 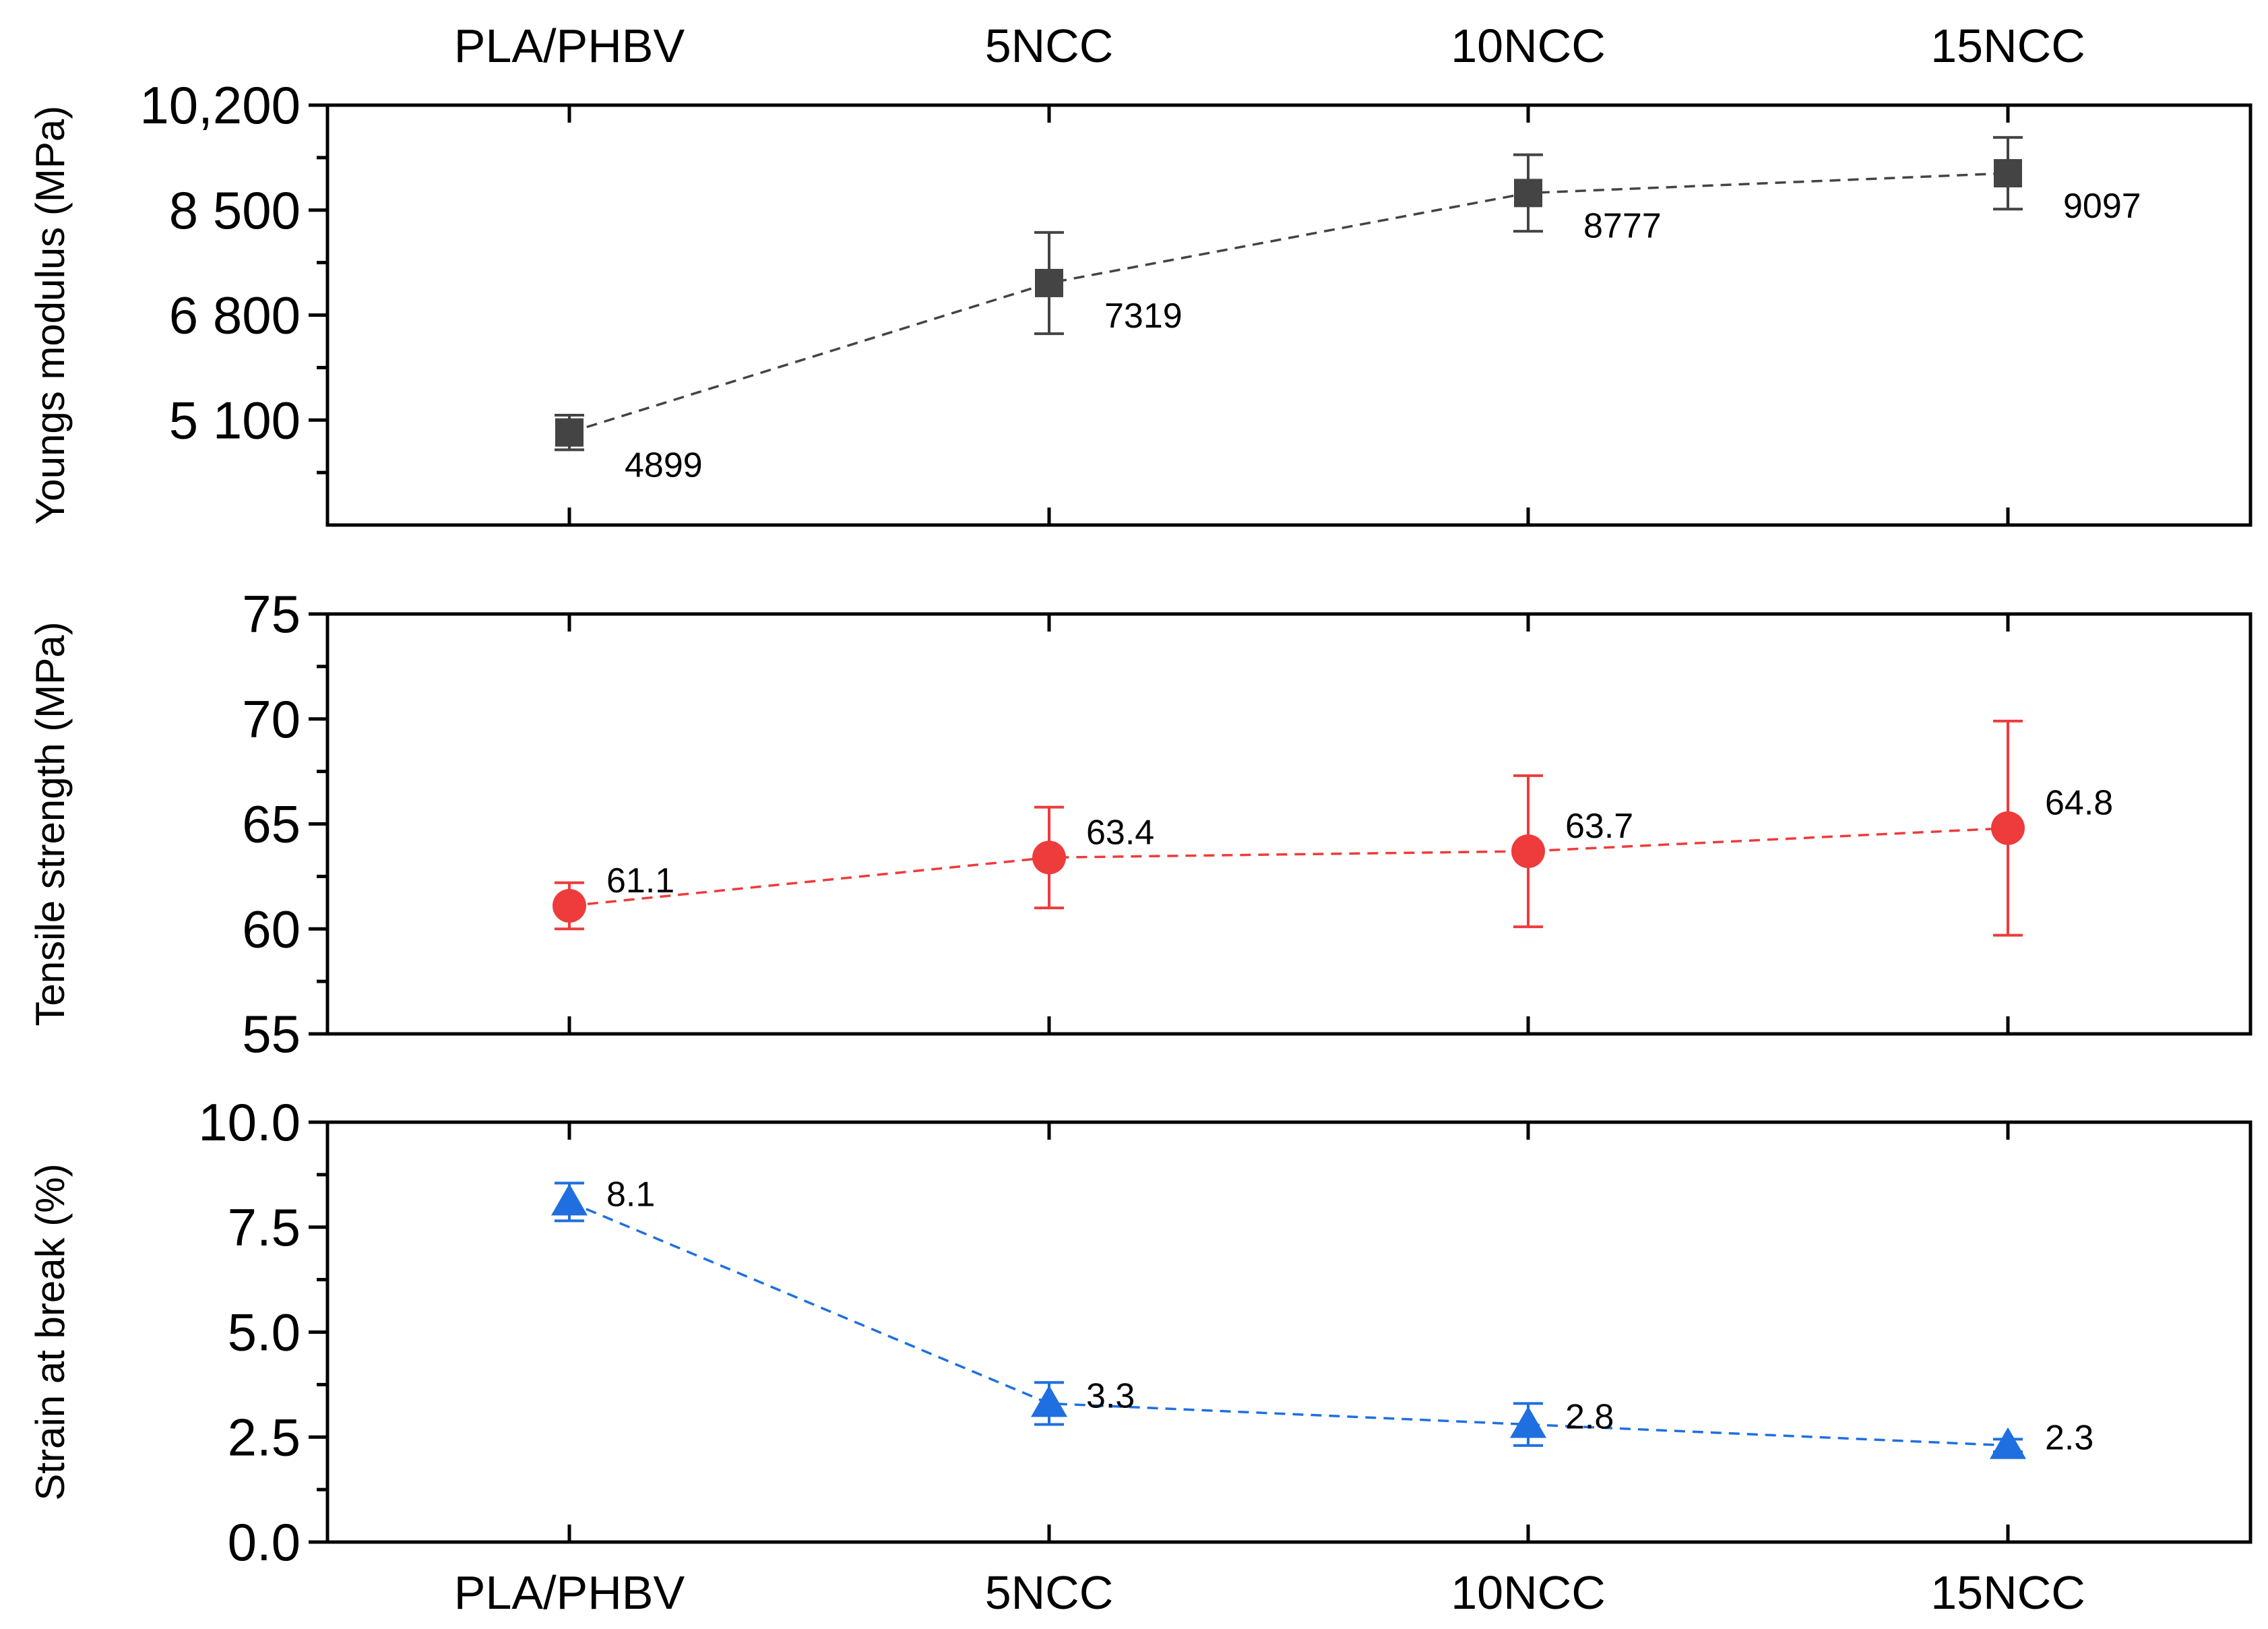 I want to click on y-tick-label: 6 800, so click(x=235, y=315).